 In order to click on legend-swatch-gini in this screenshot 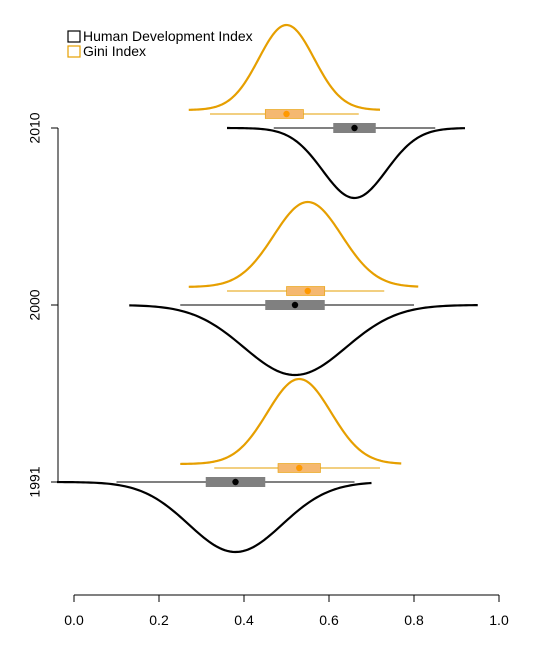, I will do `click(74, 51)`.